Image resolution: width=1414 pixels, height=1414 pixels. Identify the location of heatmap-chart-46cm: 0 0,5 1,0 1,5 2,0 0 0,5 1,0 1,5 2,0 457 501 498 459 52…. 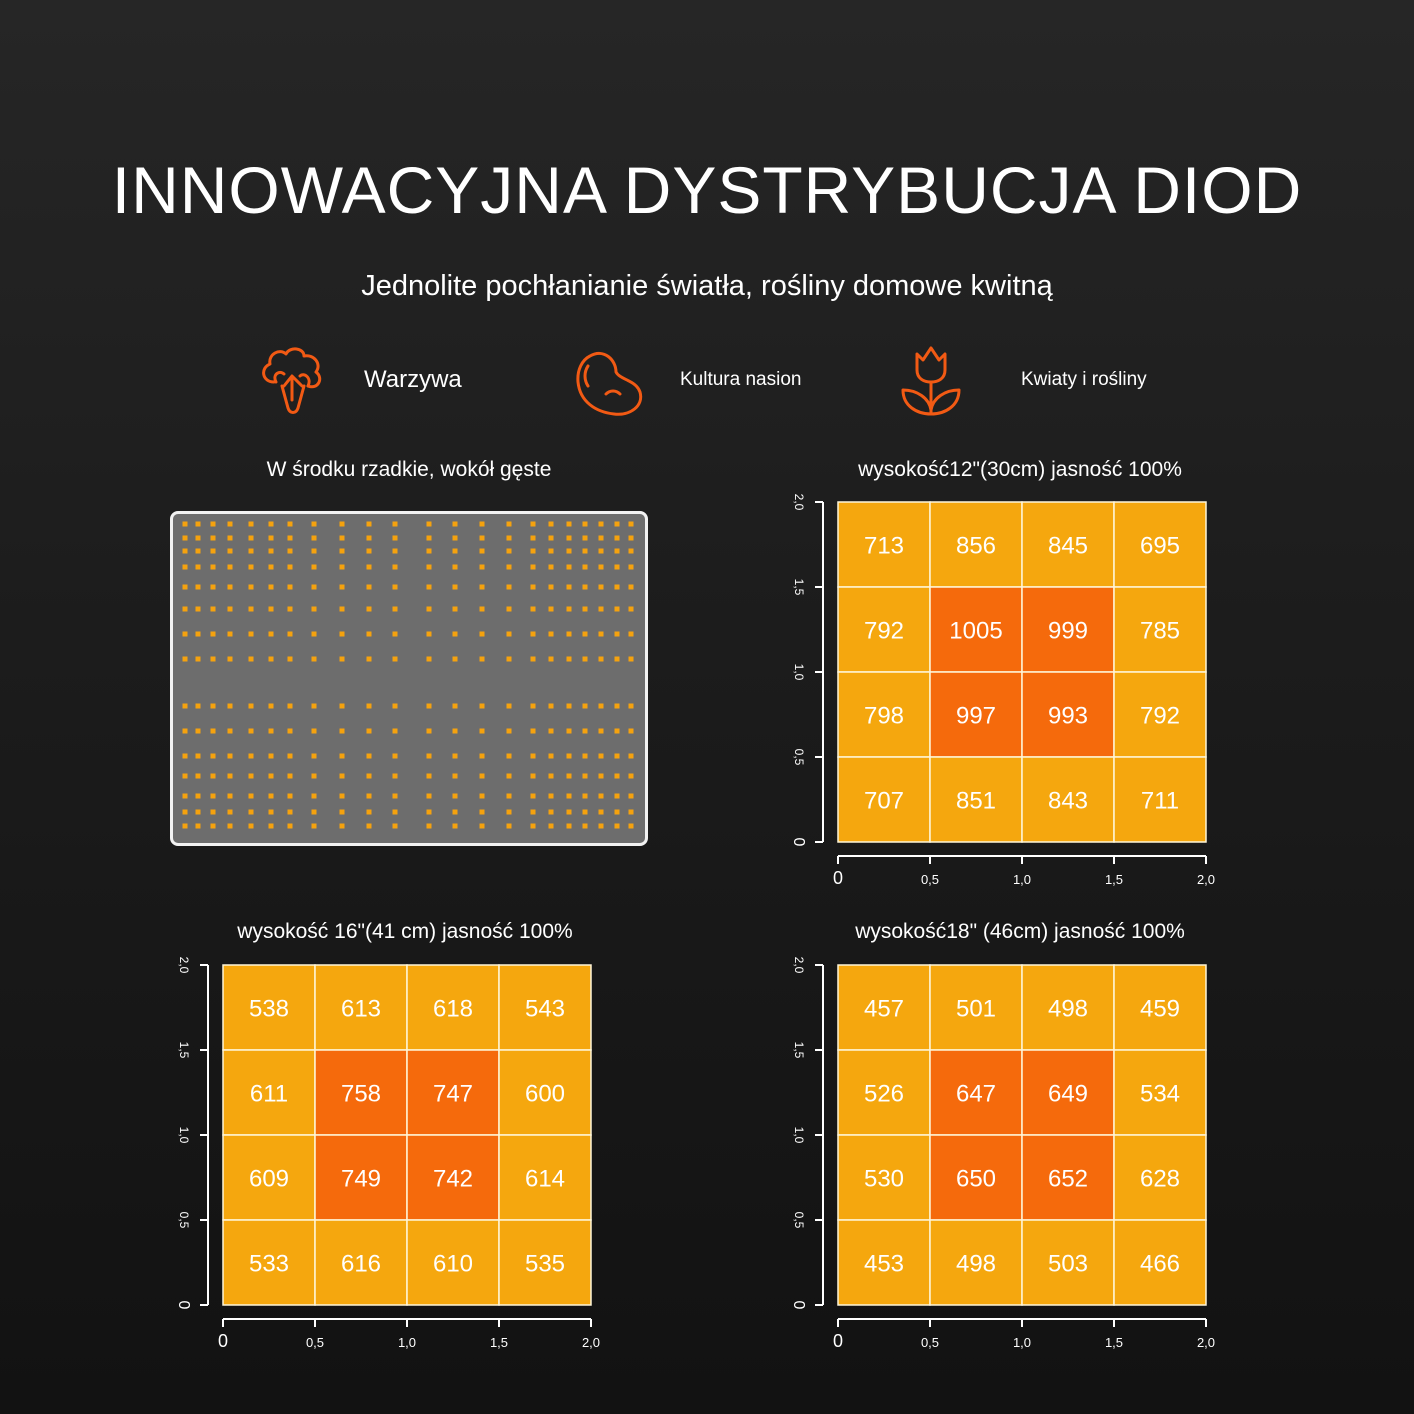
(1002, 1154).